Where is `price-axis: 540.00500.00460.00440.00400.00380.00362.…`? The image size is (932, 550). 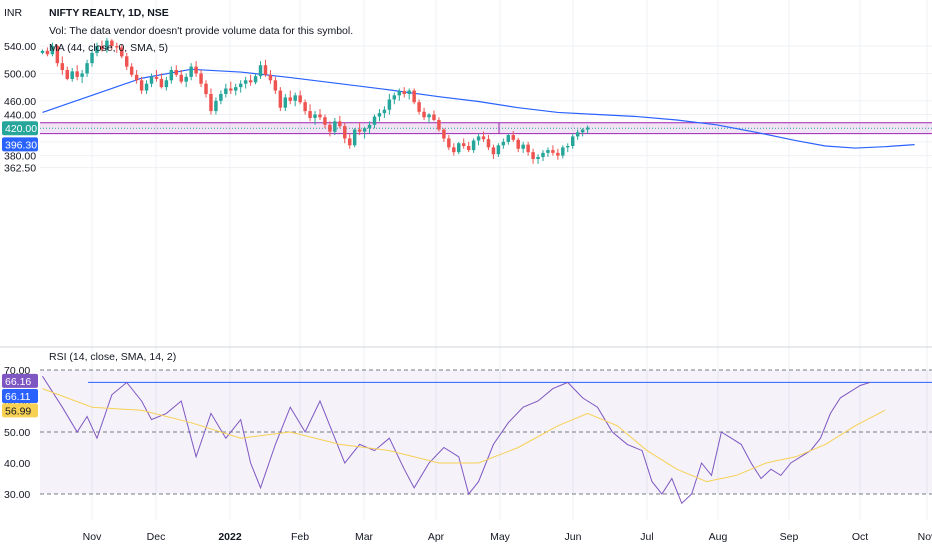 price-axis: 540.00500.00460.00440.00400.00380.00362.… is located at coordinates (20, 108).